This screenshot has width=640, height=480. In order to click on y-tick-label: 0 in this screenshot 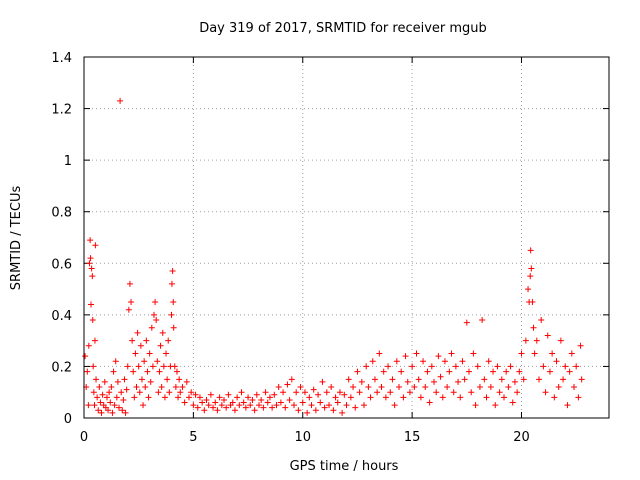, I will do `click(68, 419)`.